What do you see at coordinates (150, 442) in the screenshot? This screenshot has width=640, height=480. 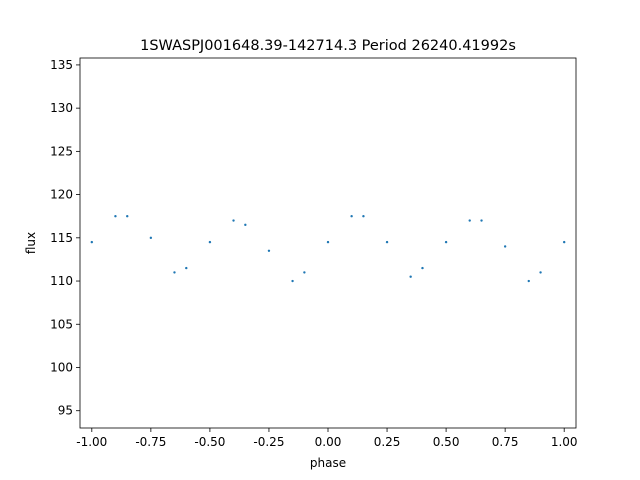 I see `x-tick-label: -0.75` at bounding box center [150, 442].